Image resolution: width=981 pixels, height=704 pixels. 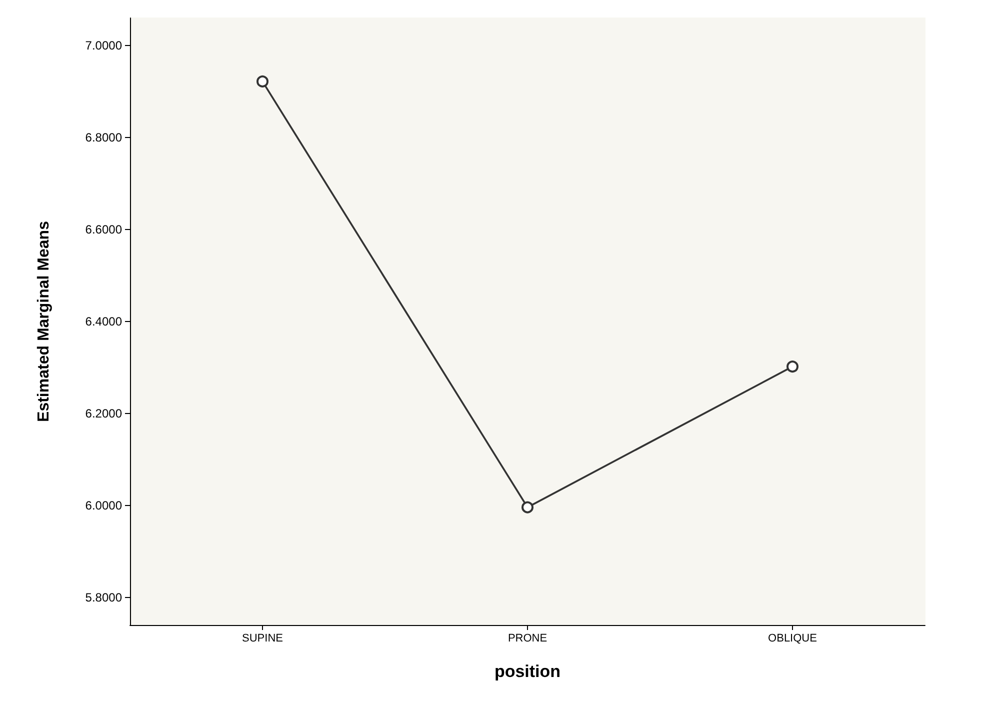 I want to click on y-tick-label: 7.0000, so click(x=103, y=45).